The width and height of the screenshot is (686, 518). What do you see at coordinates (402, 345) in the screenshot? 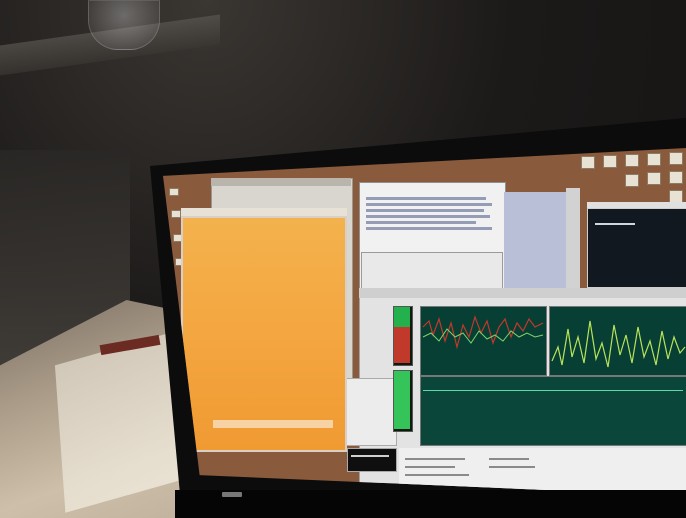
I see `gauge-fill-red` at bounding box center [402, 345].